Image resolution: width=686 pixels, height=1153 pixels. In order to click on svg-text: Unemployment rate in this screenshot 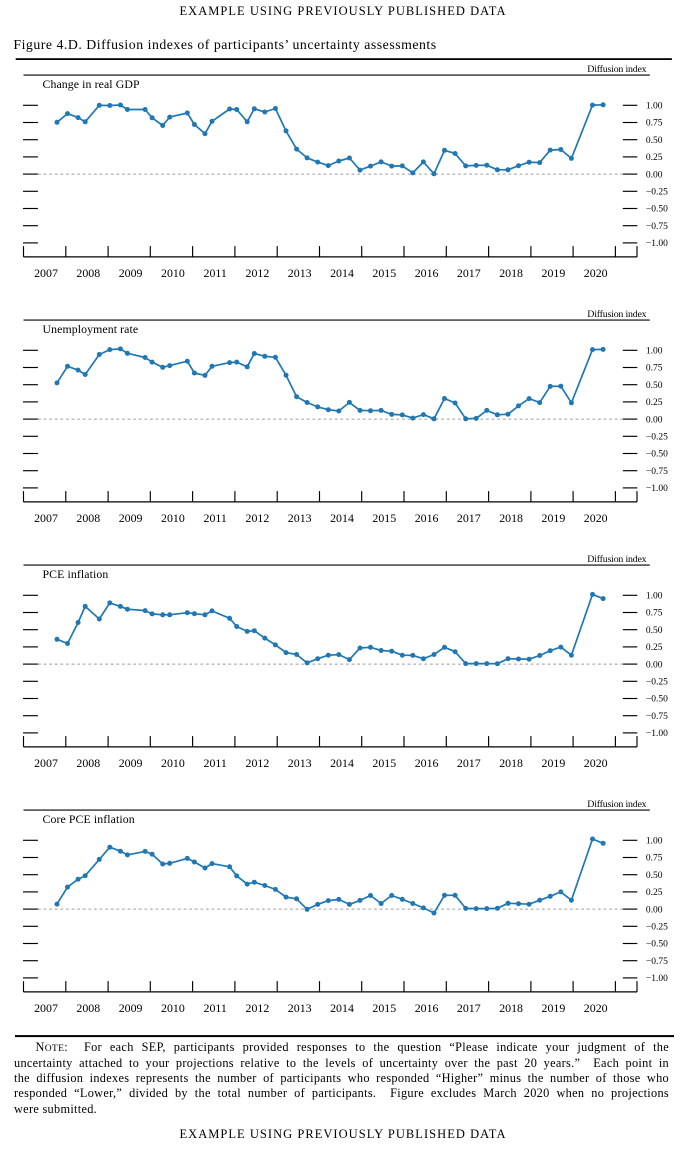, I will do `click(91, 329)`.